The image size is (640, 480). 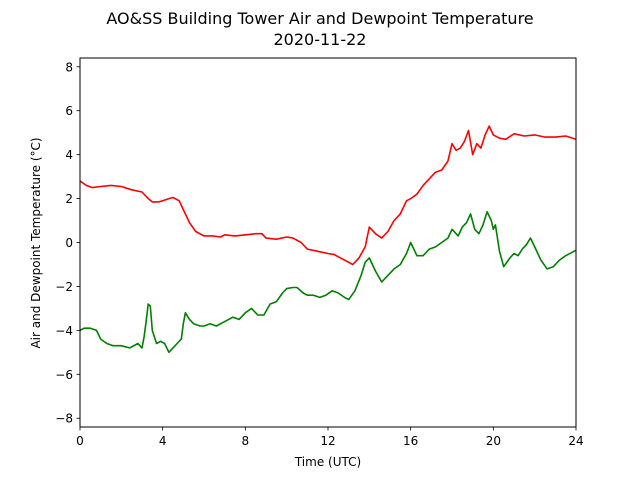 What do you see at coordinates (320, 39) in the screenshot?
I see `chart-subtitle: 2020-11-22` at bounding box center [320, 39].